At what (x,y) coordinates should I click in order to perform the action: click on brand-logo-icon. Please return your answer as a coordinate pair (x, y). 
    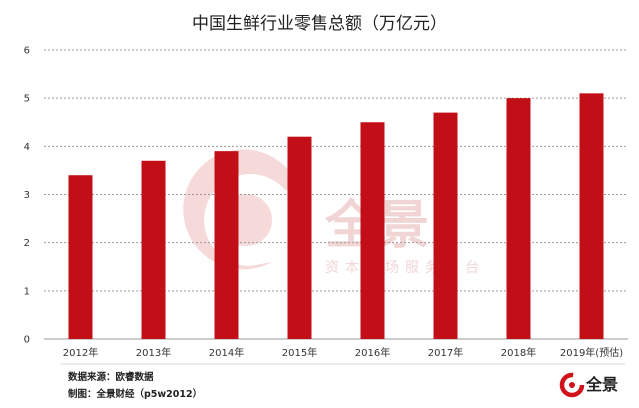
    Looking at the image, I should click on (572, 385).